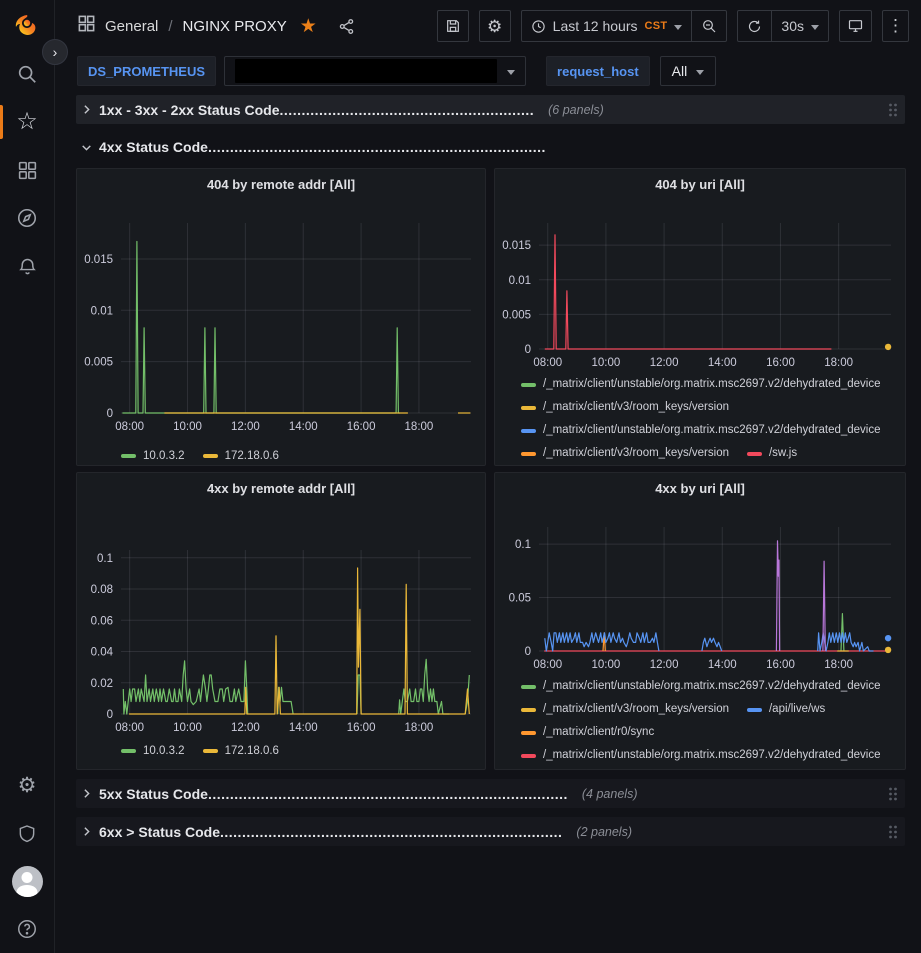 The height and width of the screenshot is (953, 921). Describe the element at coordinates (27, 833) in the screenshot. I see `server-admin-shield-icon` at that location.